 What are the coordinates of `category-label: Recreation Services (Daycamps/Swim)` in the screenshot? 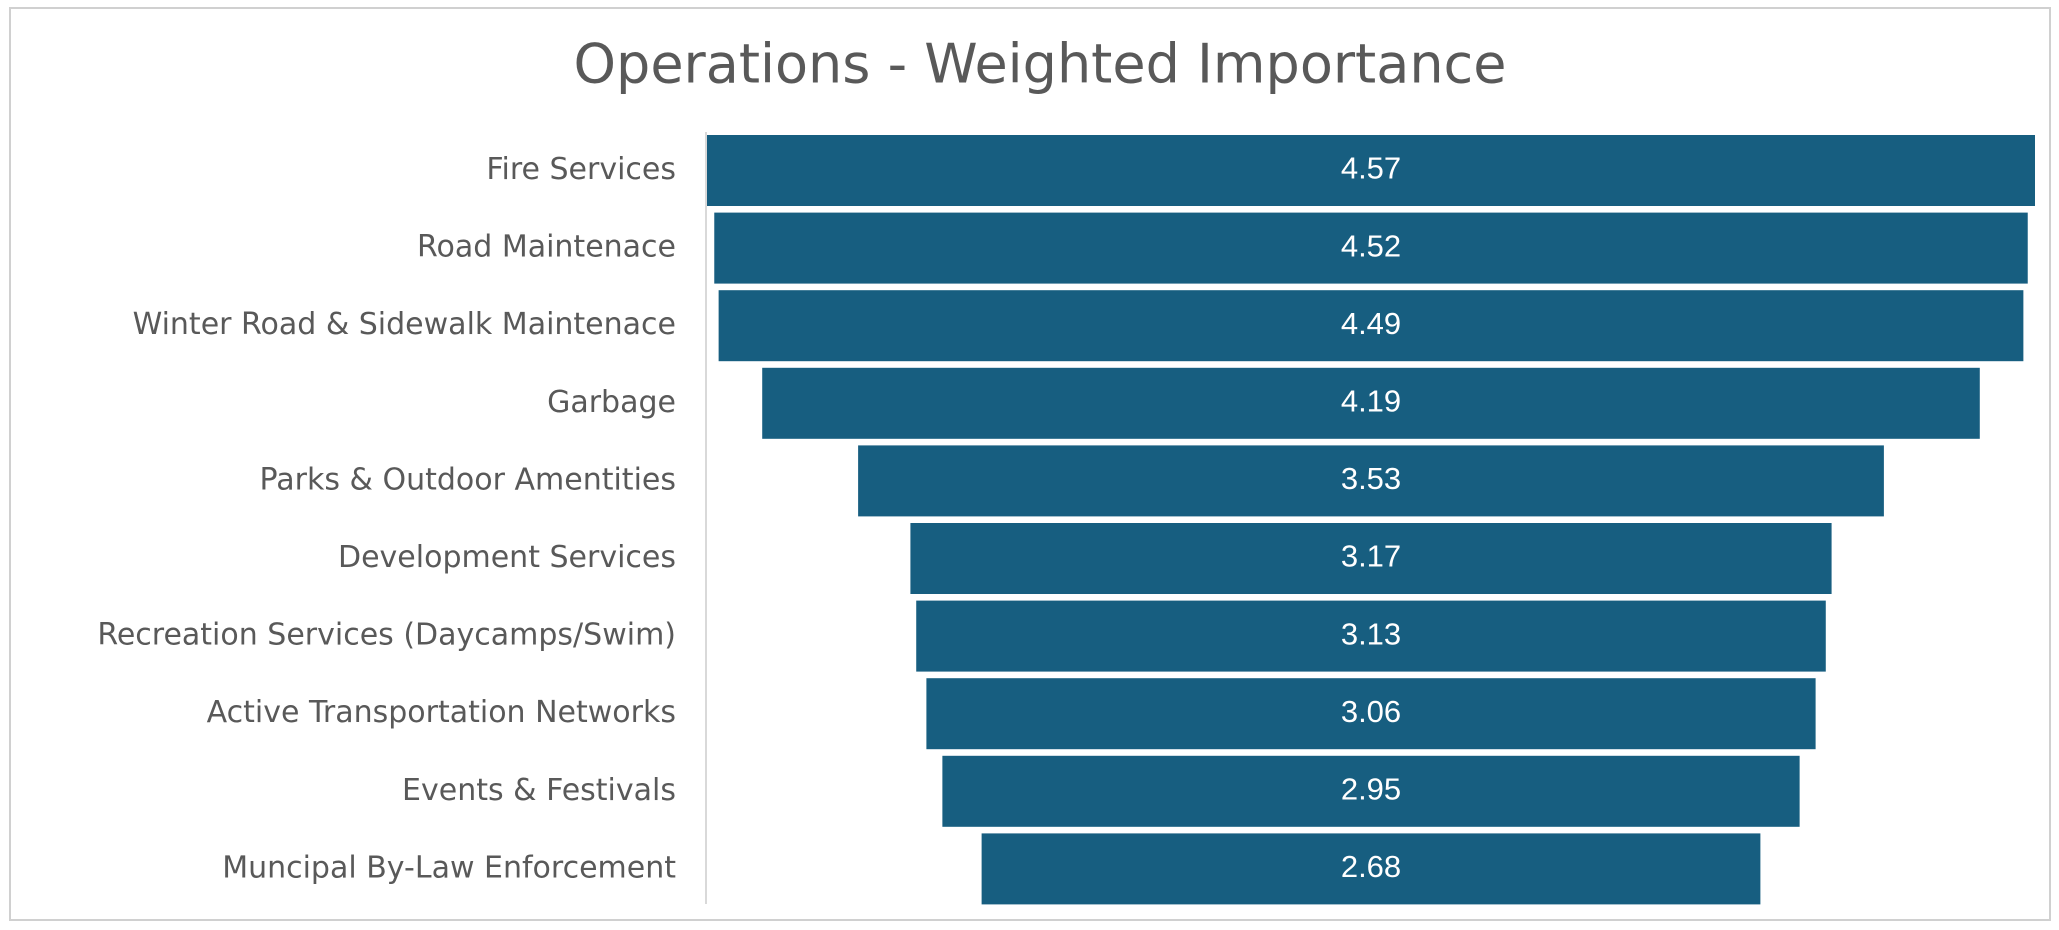 It's located at (386, 635).